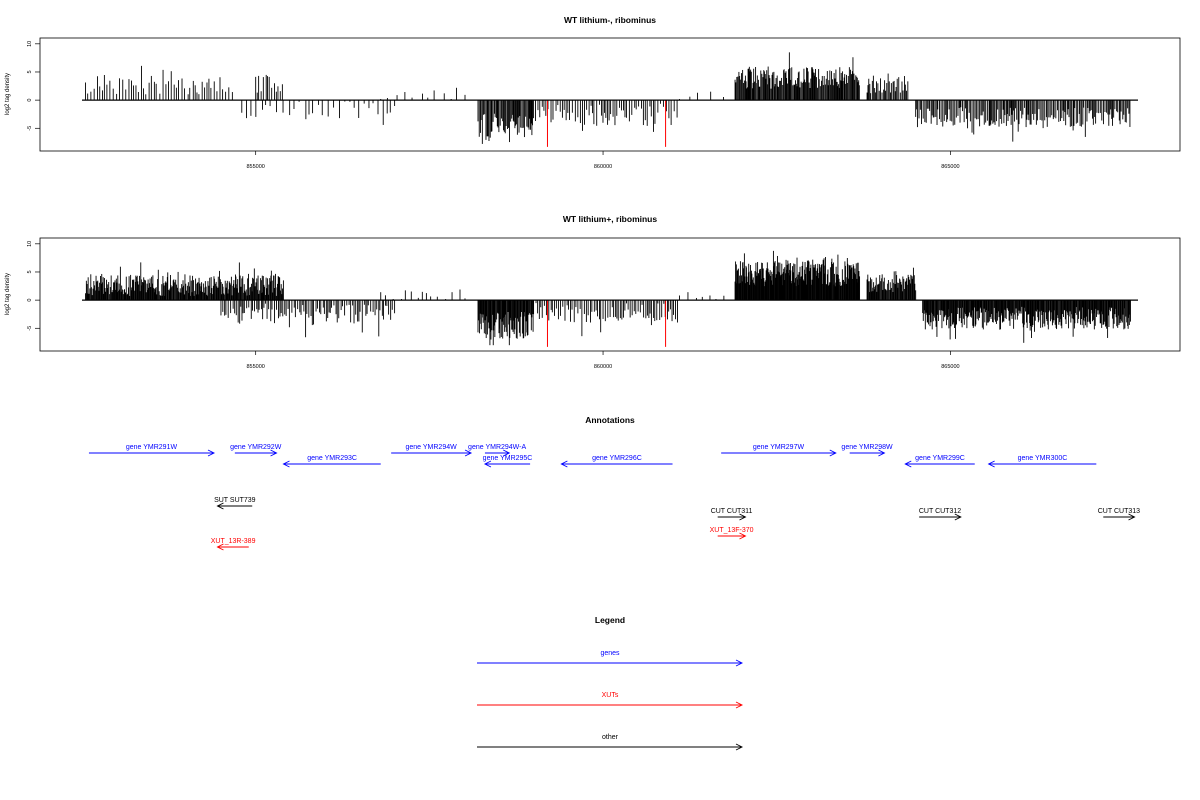 Image resolution: width=1200 pixels, height=800 pixels. Describe the element at coordinates (940, 458) in the screenshot. I see `feature-label: gene YMR299C` at that location.